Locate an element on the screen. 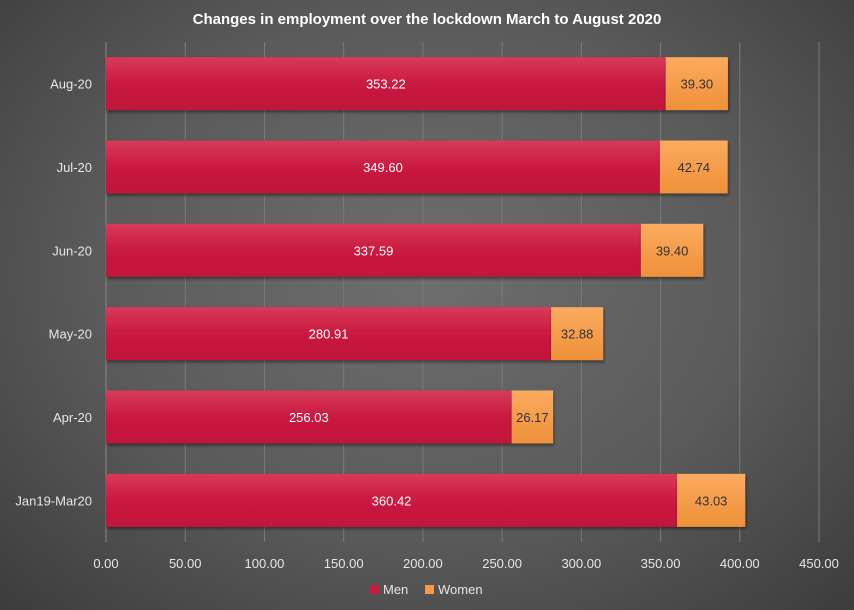  data-label-women: 32.88 is located at coordinates (577, 334).